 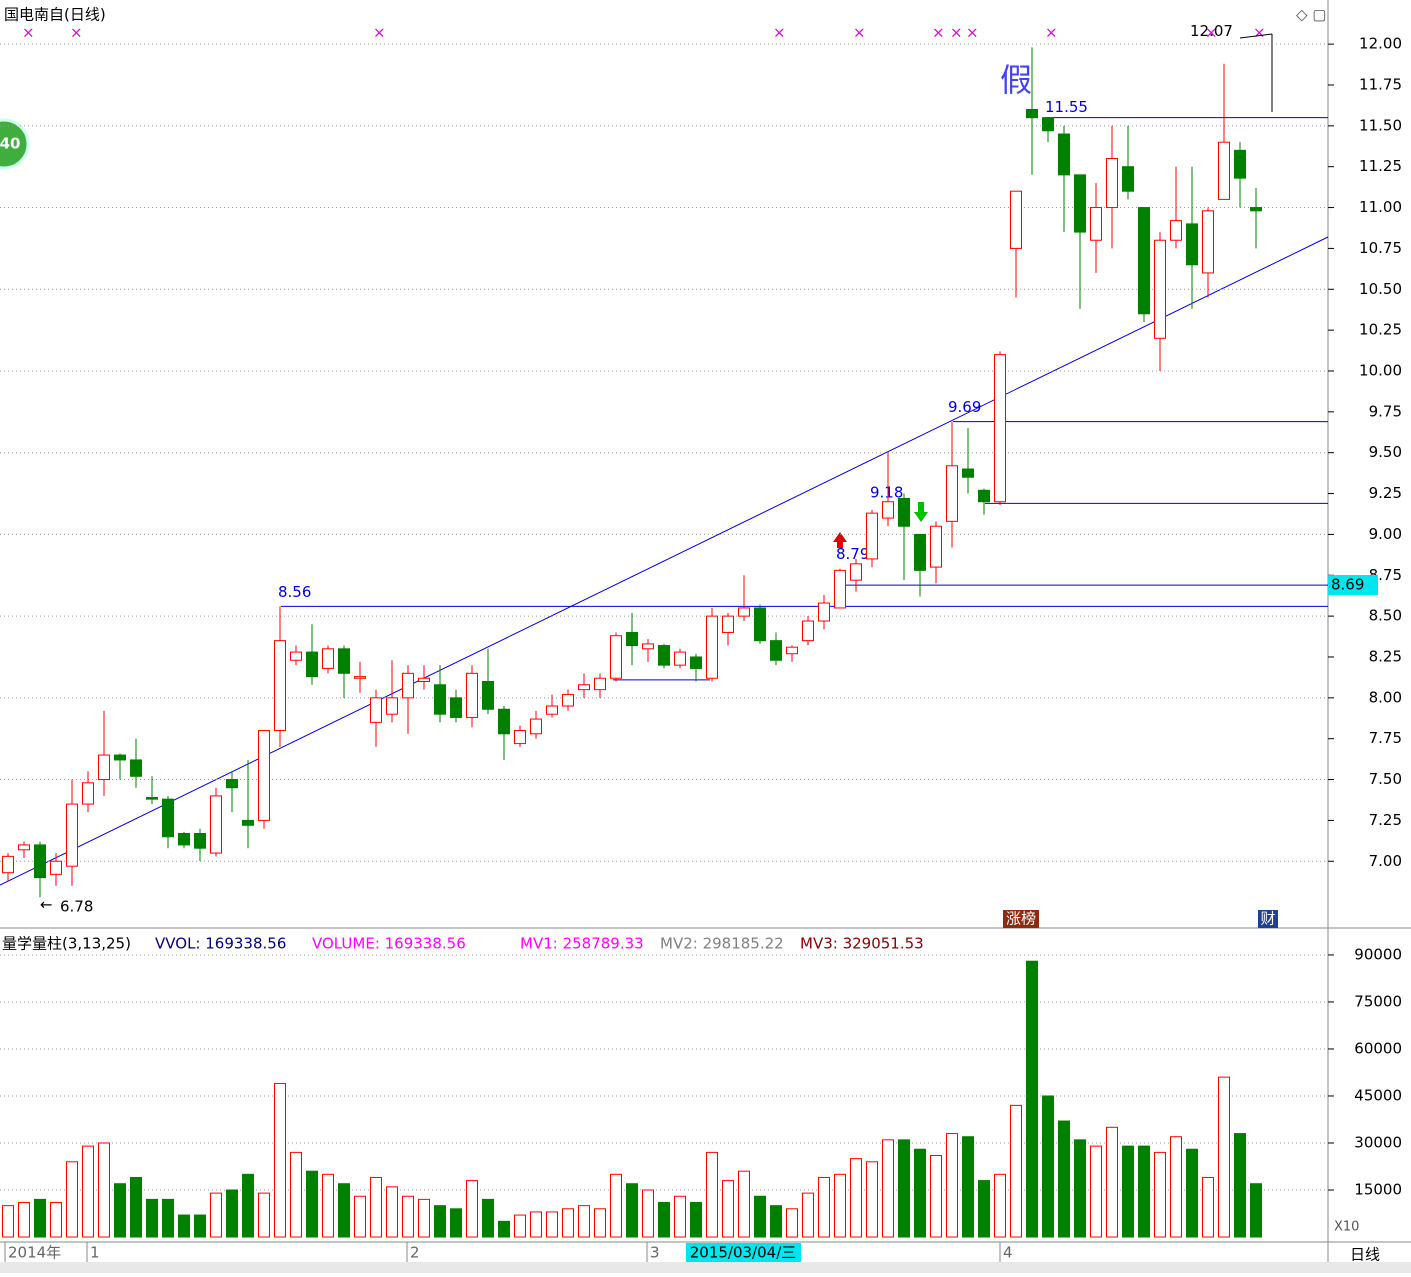 I want to click on y-tick-label: 8.25, so click(x=1385, y=656).